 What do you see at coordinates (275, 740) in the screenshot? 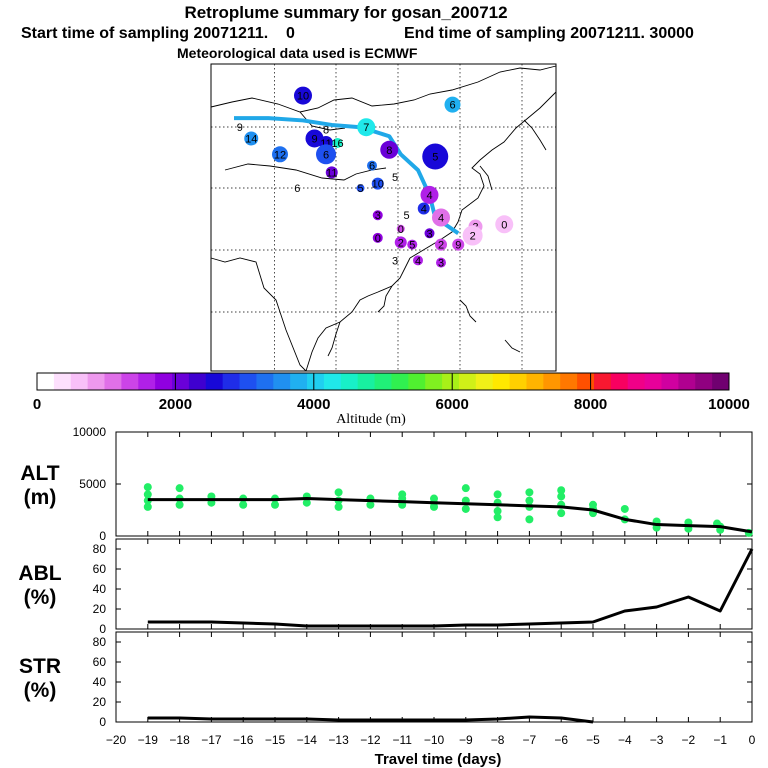
I see `x-tick-label: −15` at bounding box center [275, 740].